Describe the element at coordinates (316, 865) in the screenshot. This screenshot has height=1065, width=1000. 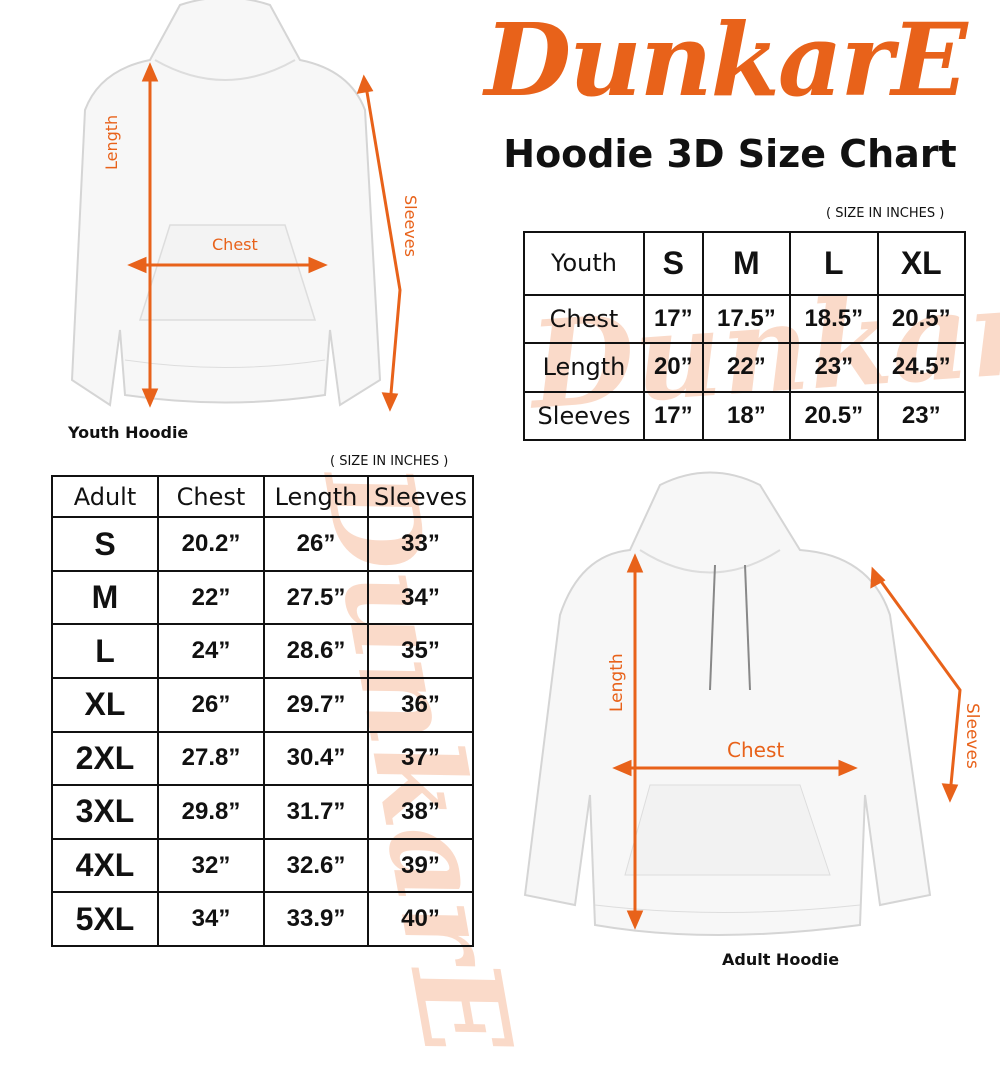
I see `cell: 32.6”` at that location.